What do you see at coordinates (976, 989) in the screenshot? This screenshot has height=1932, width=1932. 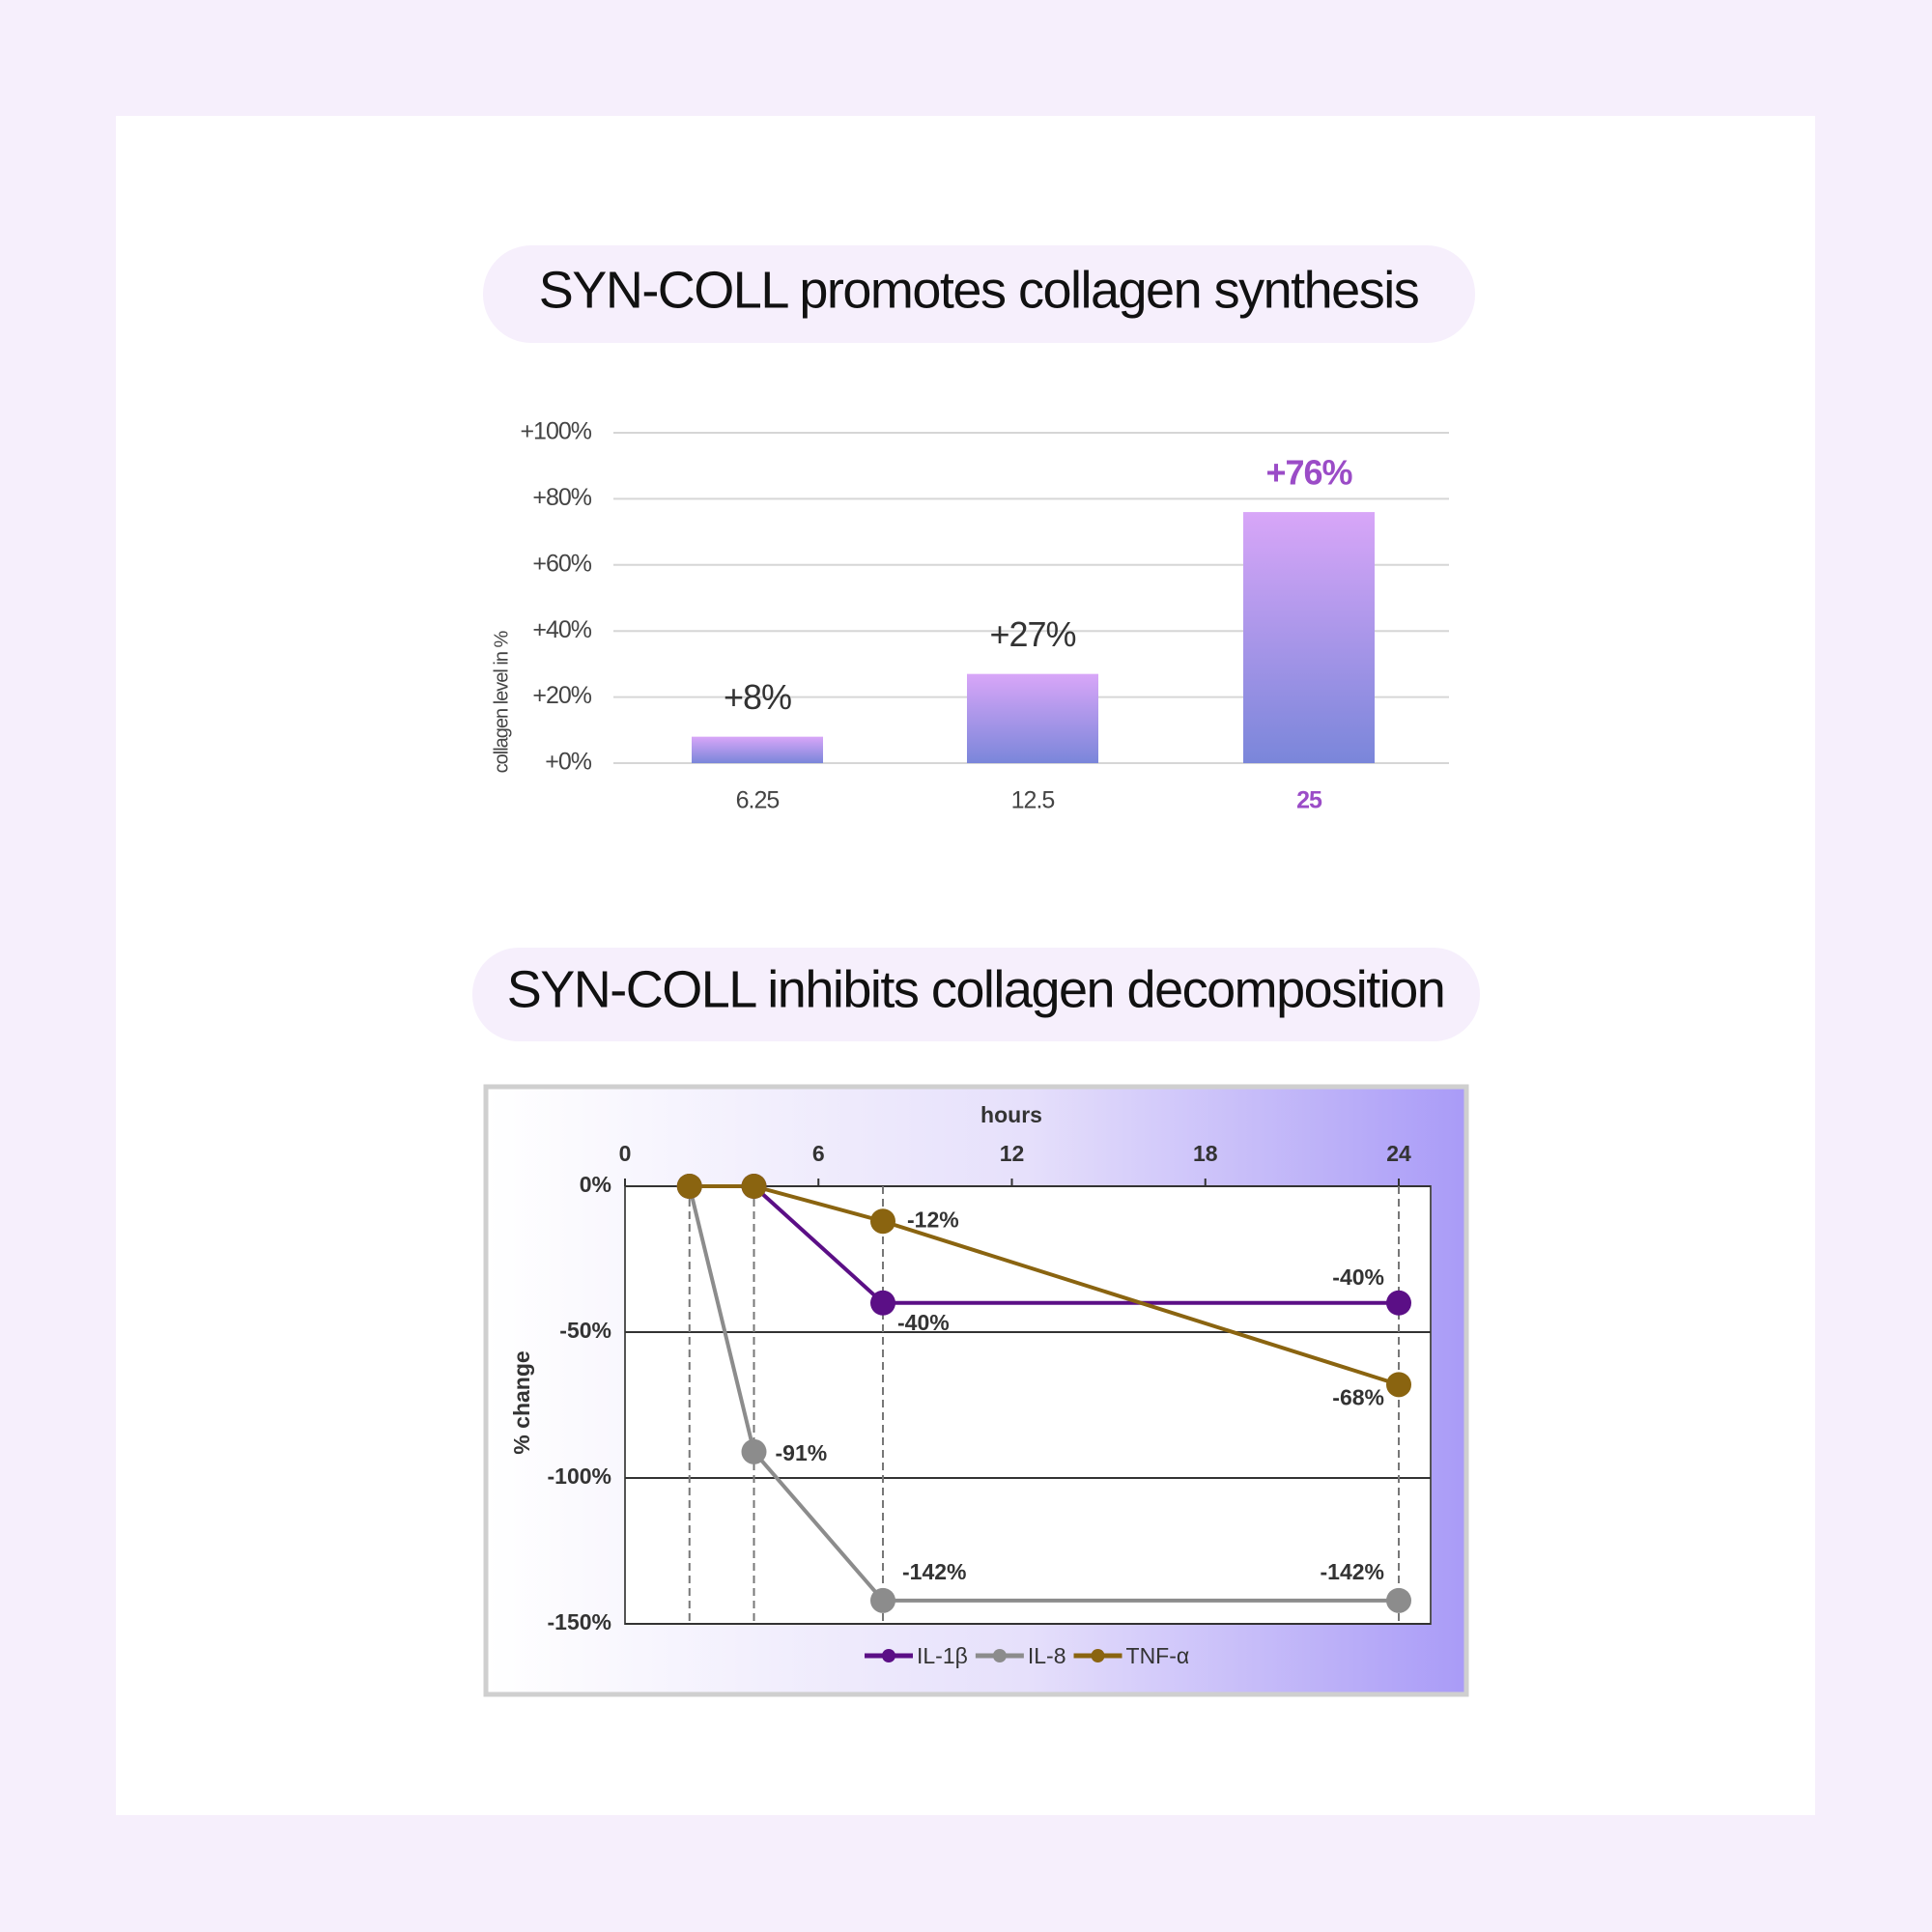 I see `chart-title: SYN-COLL inhibits collagen decomposition` at bounding box center [976, 989].